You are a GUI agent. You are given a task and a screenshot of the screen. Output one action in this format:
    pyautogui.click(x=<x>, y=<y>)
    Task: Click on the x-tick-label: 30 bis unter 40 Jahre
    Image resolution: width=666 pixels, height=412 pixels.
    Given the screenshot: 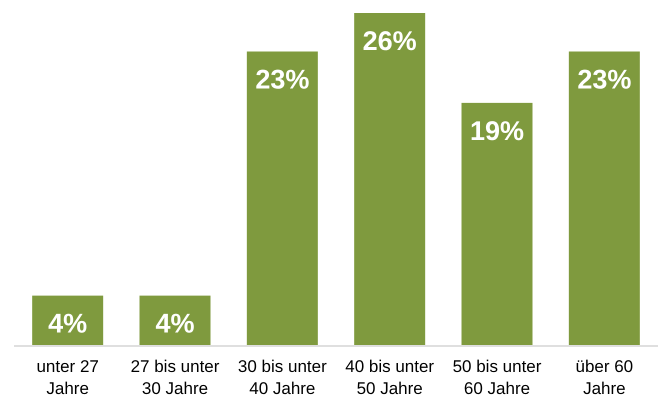 What is the action you would take?
    pyautogui.click(x=283, y=377)
    